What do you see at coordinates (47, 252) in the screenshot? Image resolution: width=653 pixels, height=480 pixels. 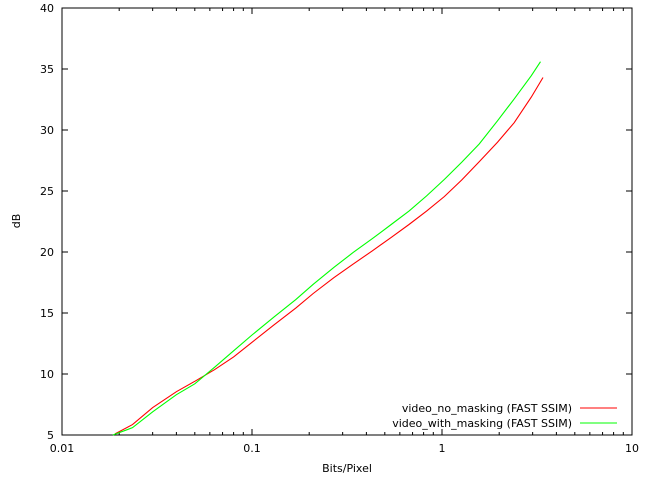 I see `y-tick-label: 20` at bounding box center [47, 252].